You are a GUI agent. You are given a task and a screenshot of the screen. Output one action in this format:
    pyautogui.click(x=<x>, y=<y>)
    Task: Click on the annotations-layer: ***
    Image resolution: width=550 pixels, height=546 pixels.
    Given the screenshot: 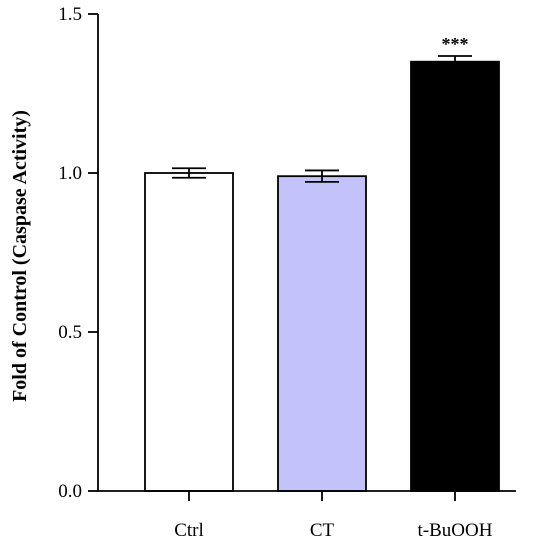 What is the action you would take?
    pyautogui.click(x=455, y=44)
    